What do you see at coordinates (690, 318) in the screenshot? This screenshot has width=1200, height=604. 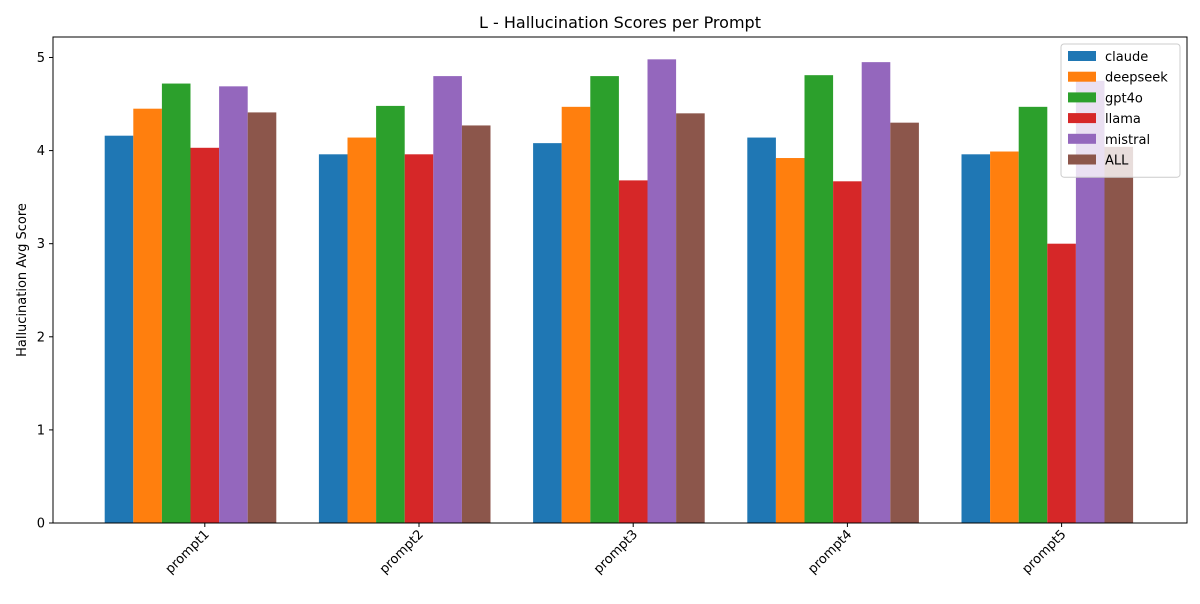 I see `bar-all-prompt3` at bounding box center [690, 318].